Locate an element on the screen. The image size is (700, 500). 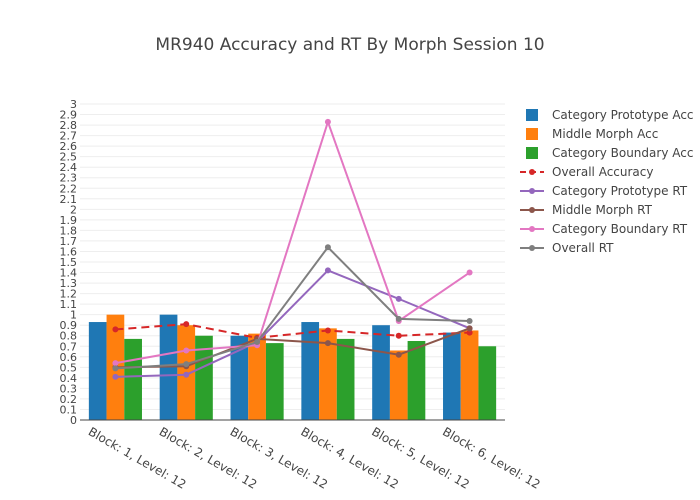
legend-label: Overall Accuracy is located at coordinates (602, 172).